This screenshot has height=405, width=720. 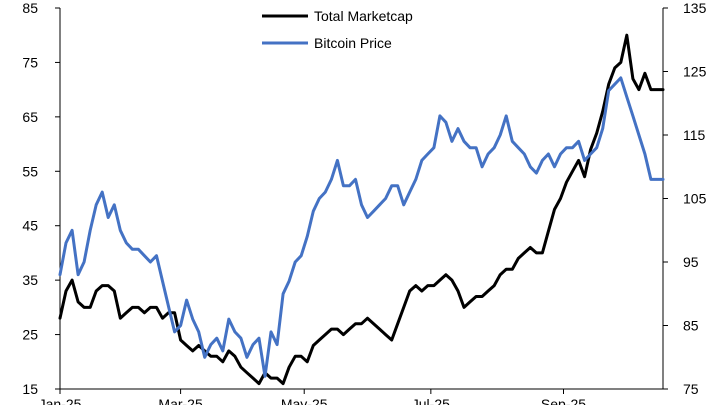 What do you see at coordinates (695, 72) in the screenshot?
I see `right-tick-label: 125` at bounding box center [695, 72].